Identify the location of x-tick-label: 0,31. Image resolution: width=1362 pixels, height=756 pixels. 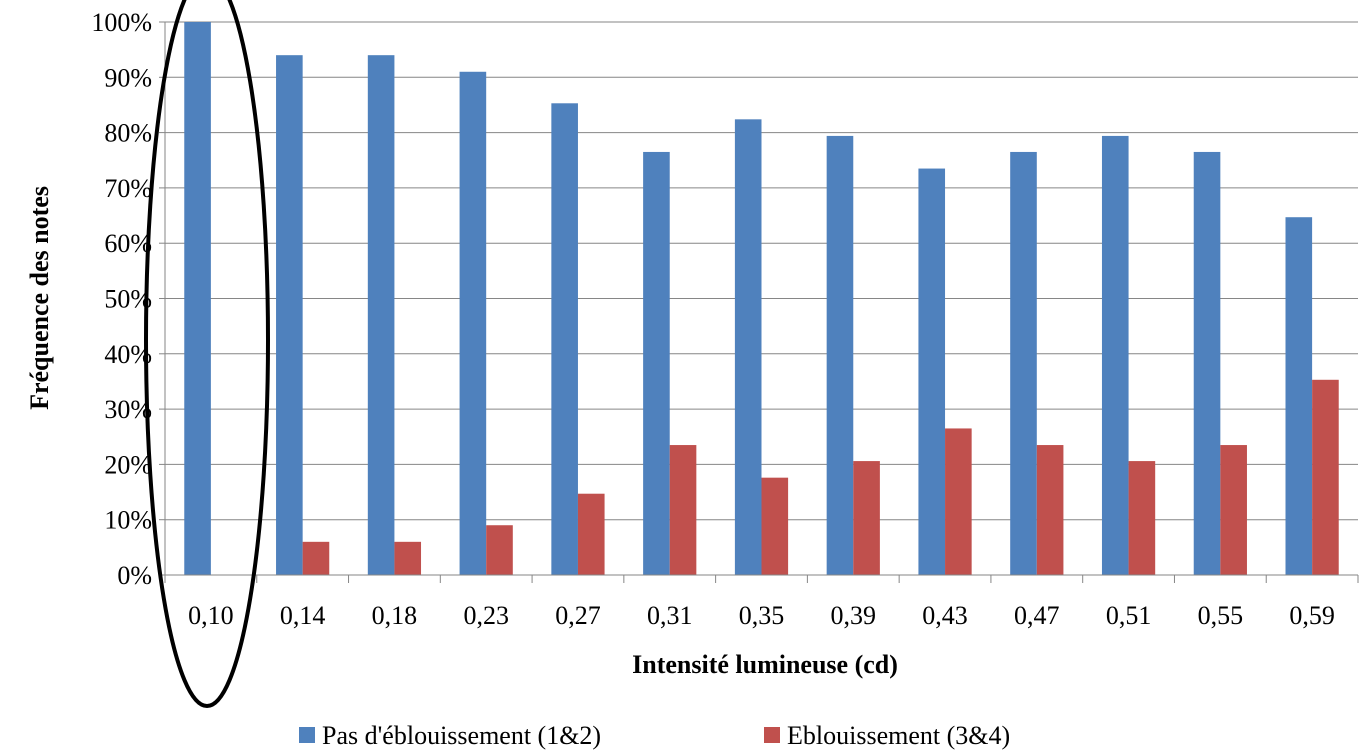
(670, 615).